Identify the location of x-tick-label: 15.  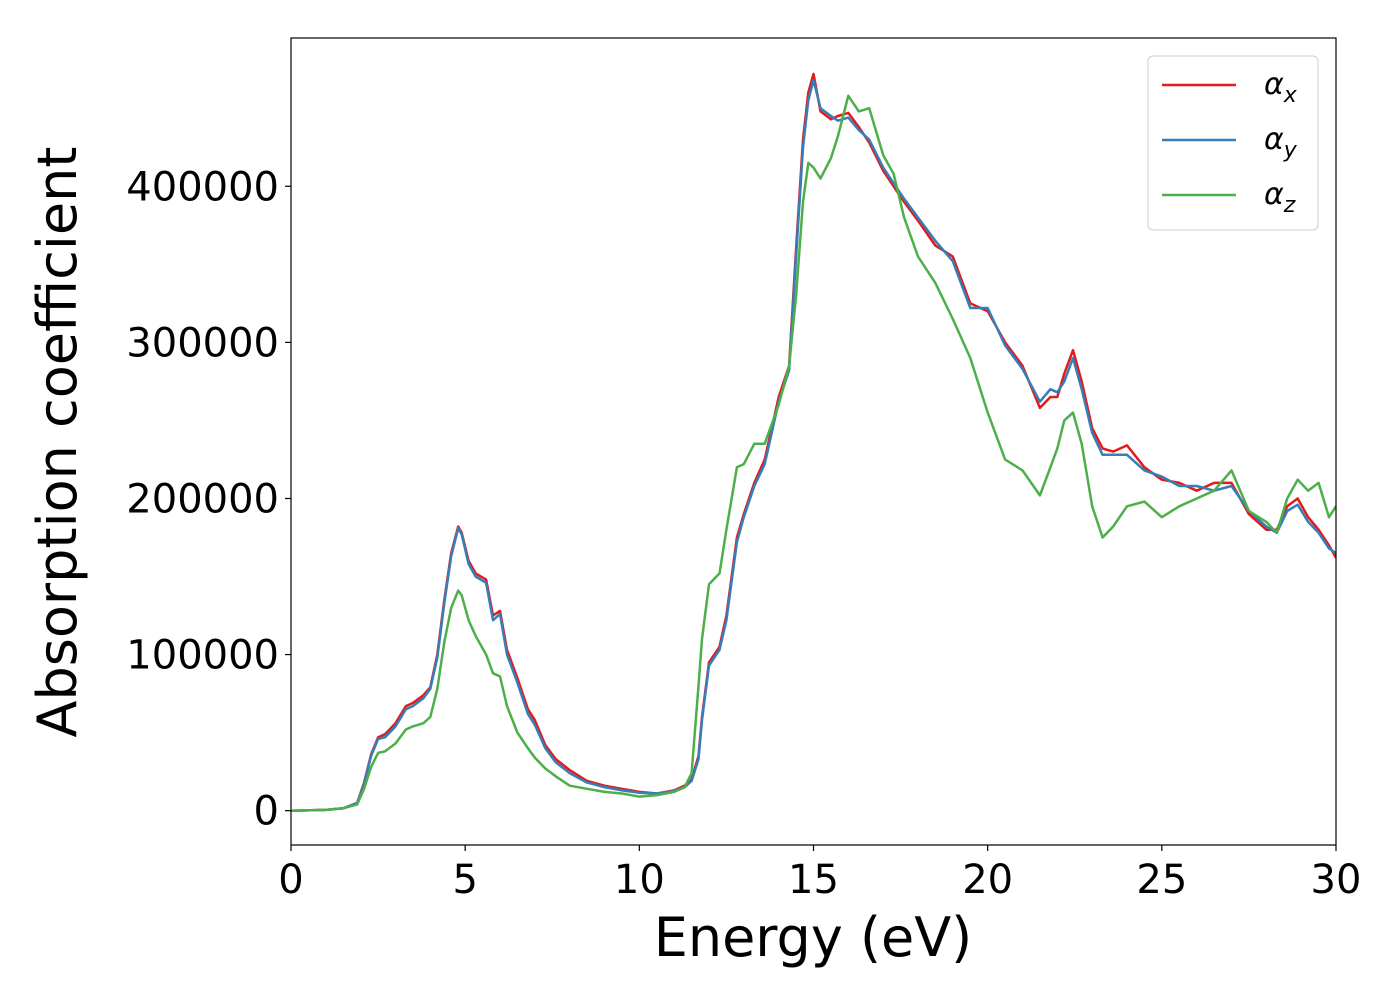
(813, 880).